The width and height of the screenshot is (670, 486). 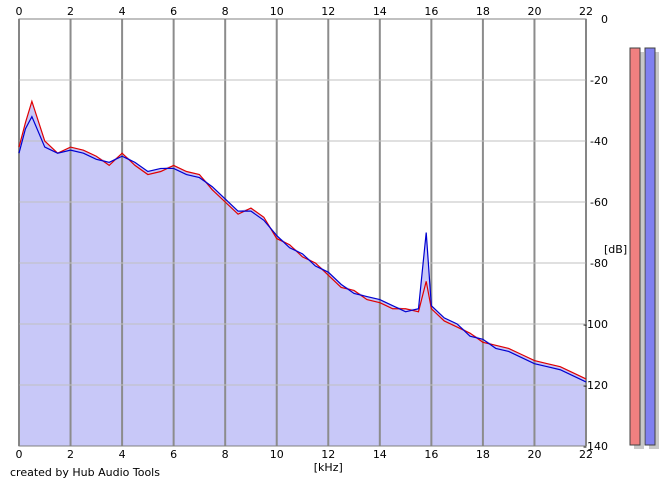 I want to click on x-tick-label-top: 4, so click(x=122, y=11).